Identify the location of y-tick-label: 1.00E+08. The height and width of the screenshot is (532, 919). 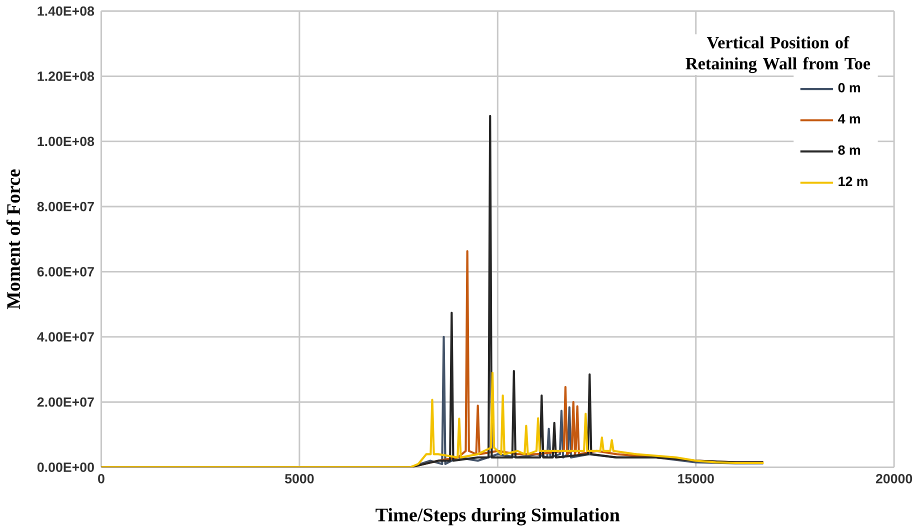
(66, 141).